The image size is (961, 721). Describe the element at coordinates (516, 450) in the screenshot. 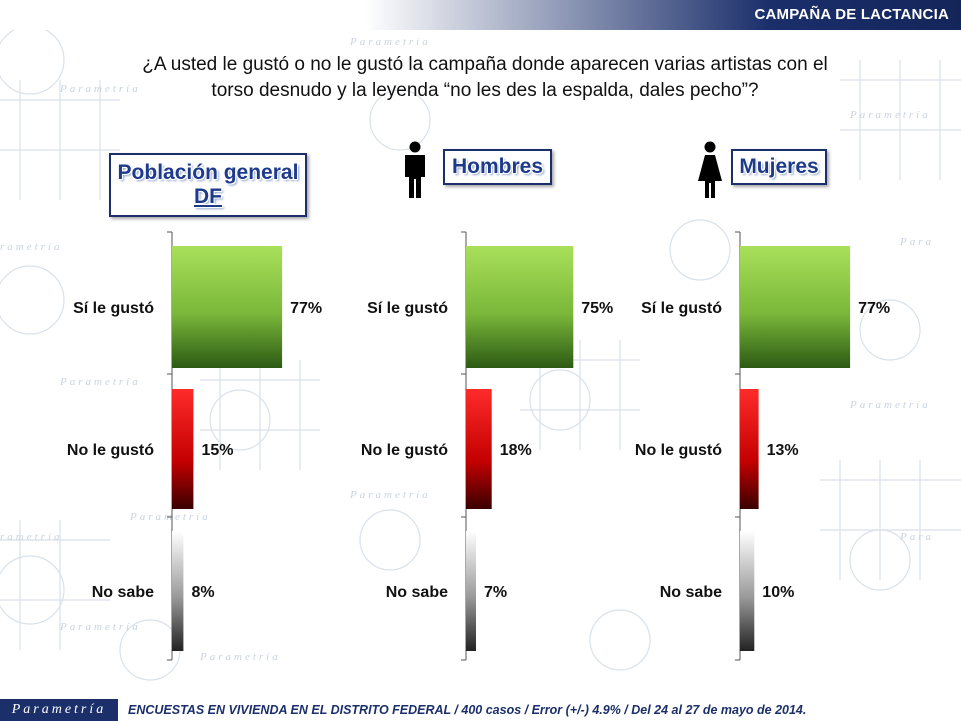

I see `data-label: 18%` at that location.